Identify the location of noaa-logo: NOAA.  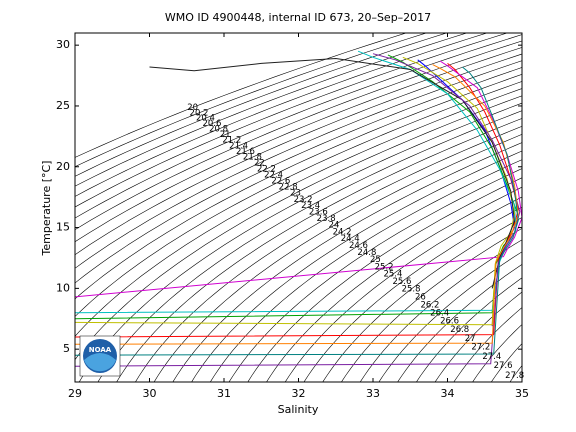
(100, 356).